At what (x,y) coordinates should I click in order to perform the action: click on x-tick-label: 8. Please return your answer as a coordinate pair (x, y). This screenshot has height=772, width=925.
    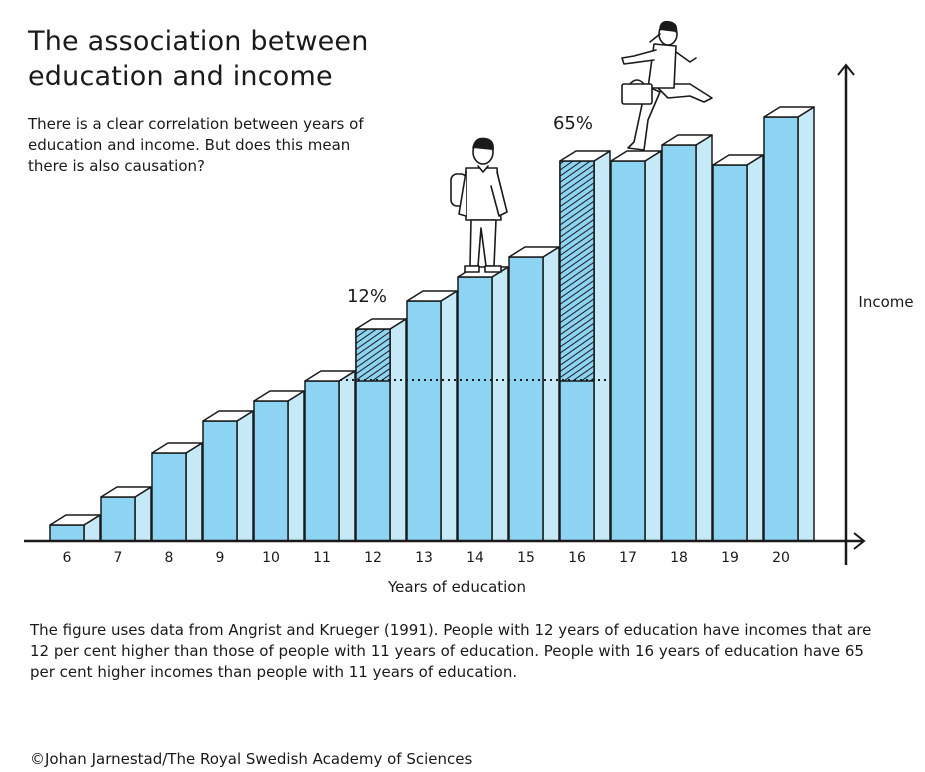
    Looking at the image, I should click on (169, 558).